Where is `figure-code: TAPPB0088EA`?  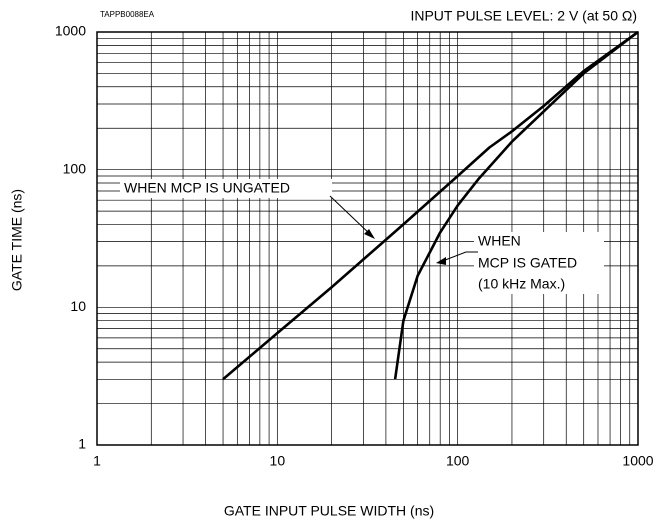 figure-code: TAPPB0088EA is located at coordinates (127, 14).